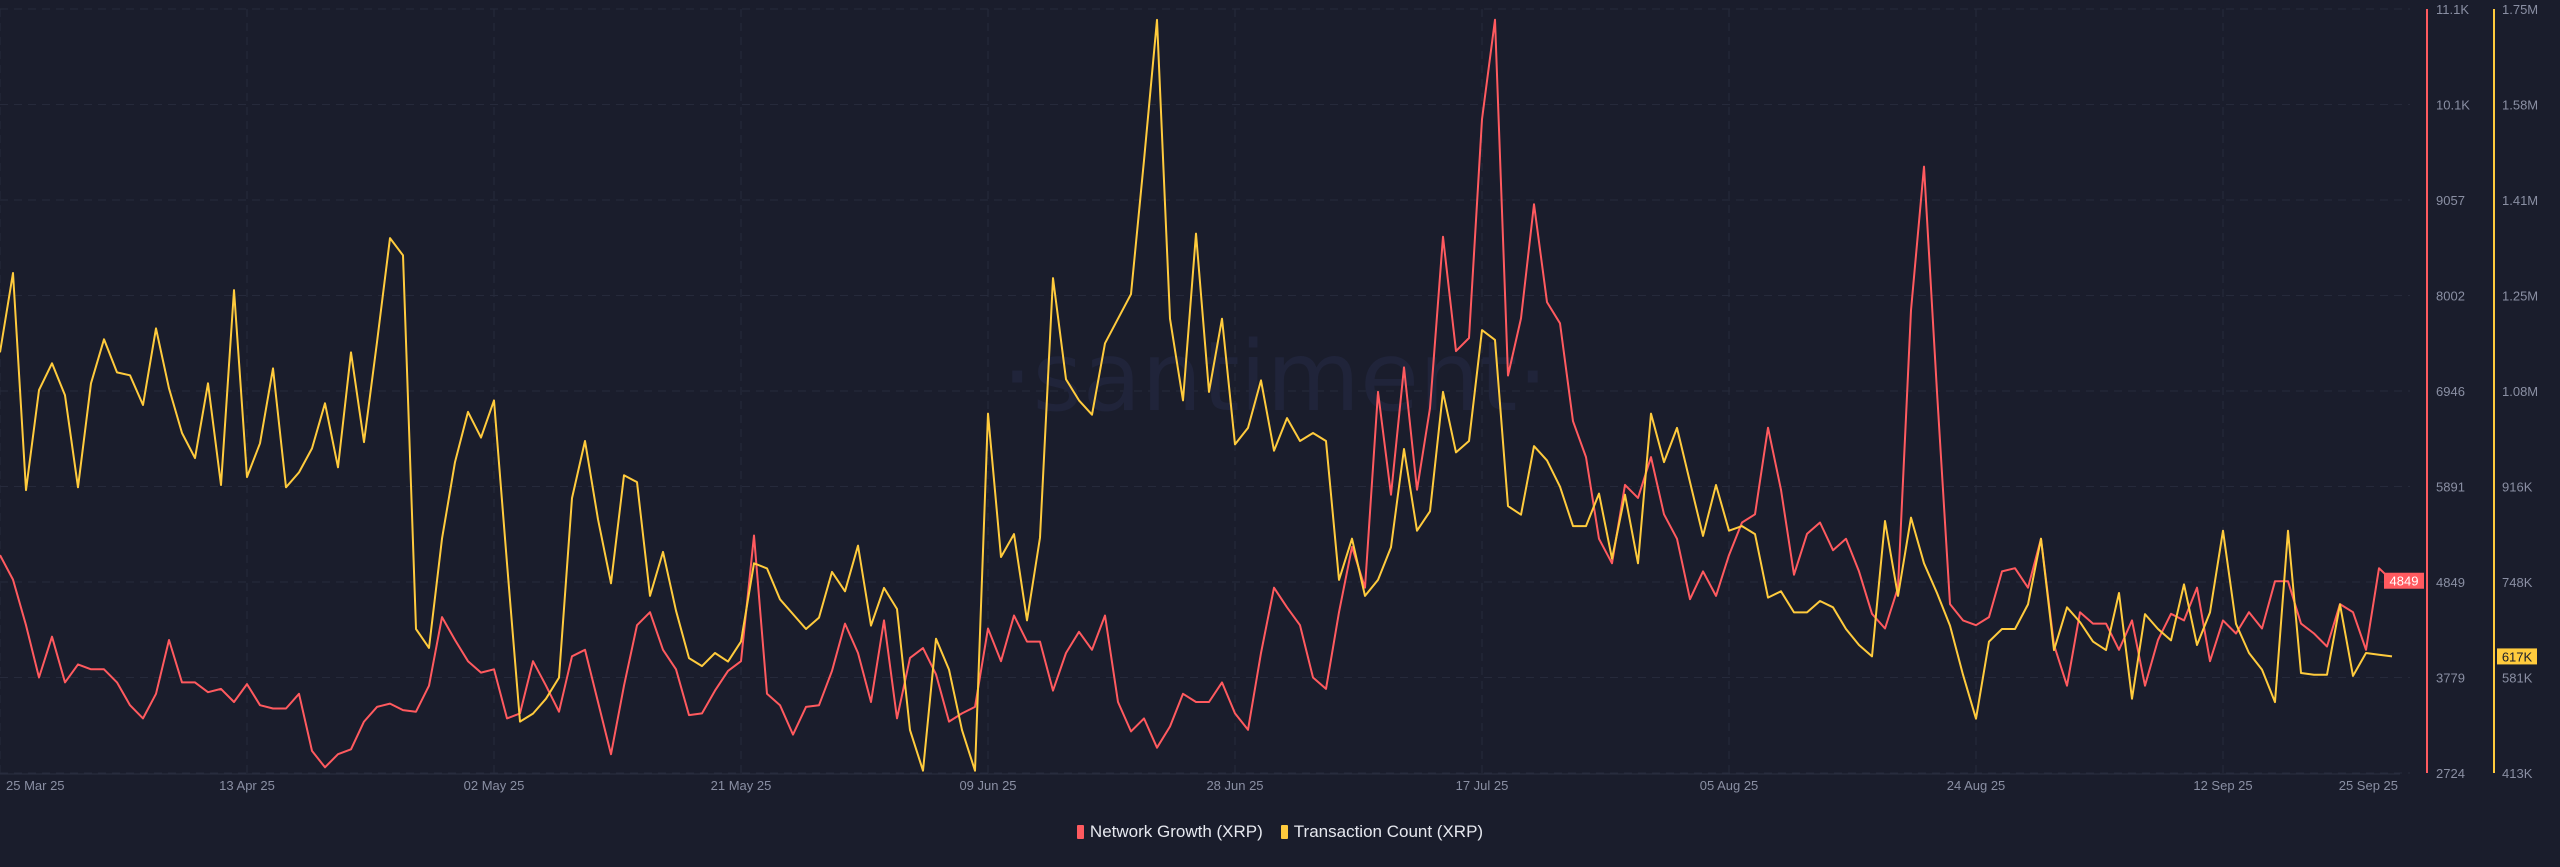 This screenshot has height=867, width=2560. I want to click on legend-item-transaction-count: Transaction Count (XRP), so click(1382, 832).